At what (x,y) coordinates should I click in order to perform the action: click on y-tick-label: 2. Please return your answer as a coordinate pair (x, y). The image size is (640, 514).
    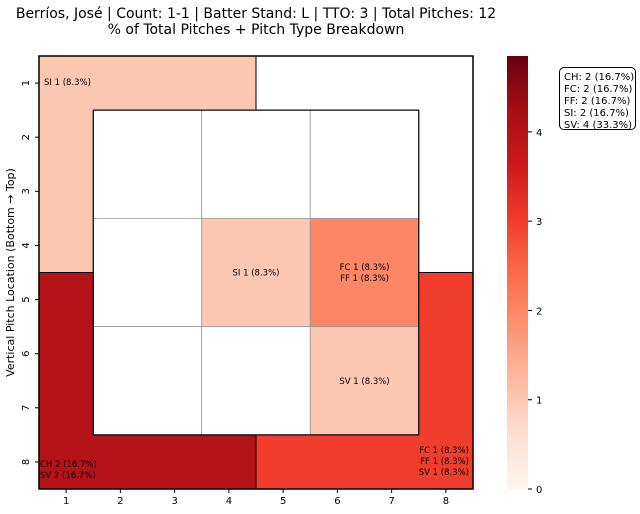
    Looking at the image, I should click on (26, 137).